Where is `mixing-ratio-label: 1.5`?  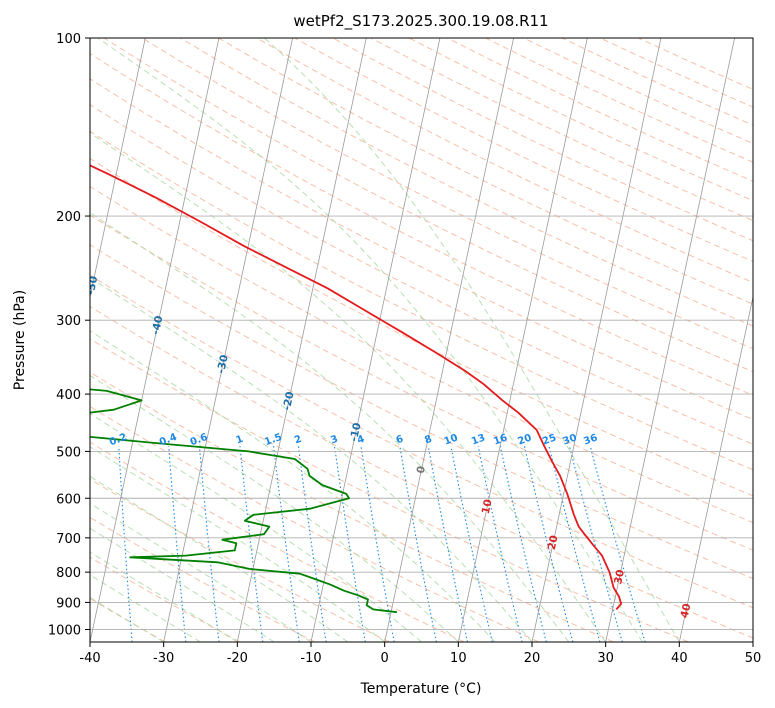
mixing-ratio-label: 1.5 is located at coordinates (273, 440).